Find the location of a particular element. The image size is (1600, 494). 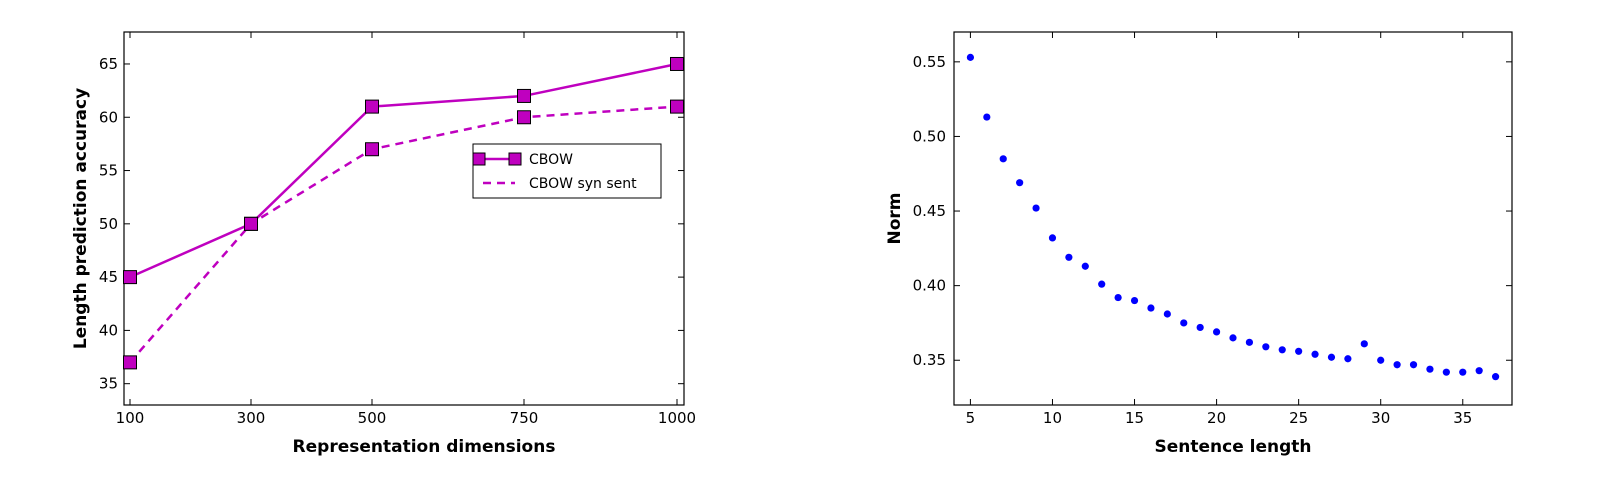

y-tick-label: 0.35 is located at coordinates (929, 360).